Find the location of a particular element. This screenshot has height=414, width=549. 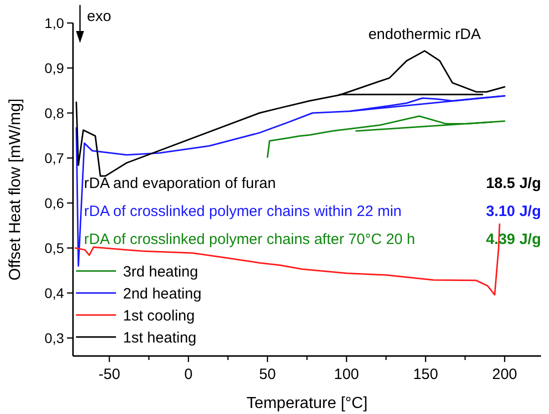

x-tick-label: 200 is located at coordinates (505, 374).